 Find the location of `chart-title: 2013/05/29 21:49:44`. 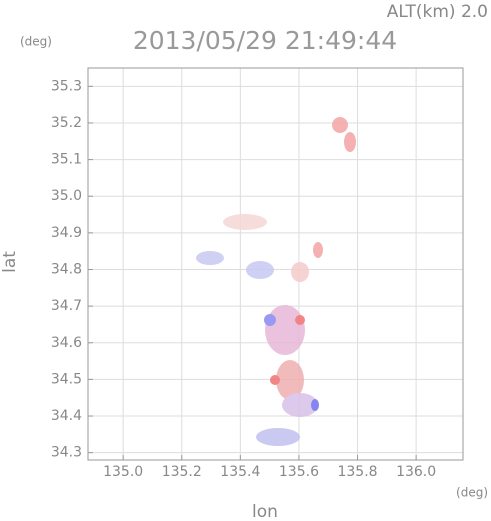

chart-title: 2013/05/29 21:49:44 is located at coordinates (265, 40).